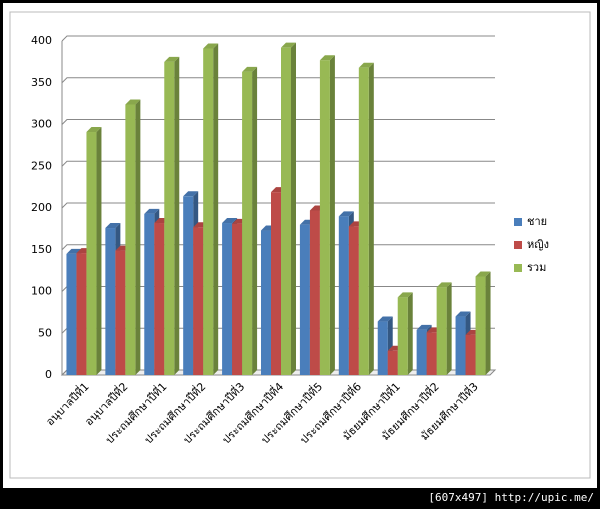 The width and height of the screenshot is (600, 509). I want to click on y-tick-label: 400, so click(41, 40).